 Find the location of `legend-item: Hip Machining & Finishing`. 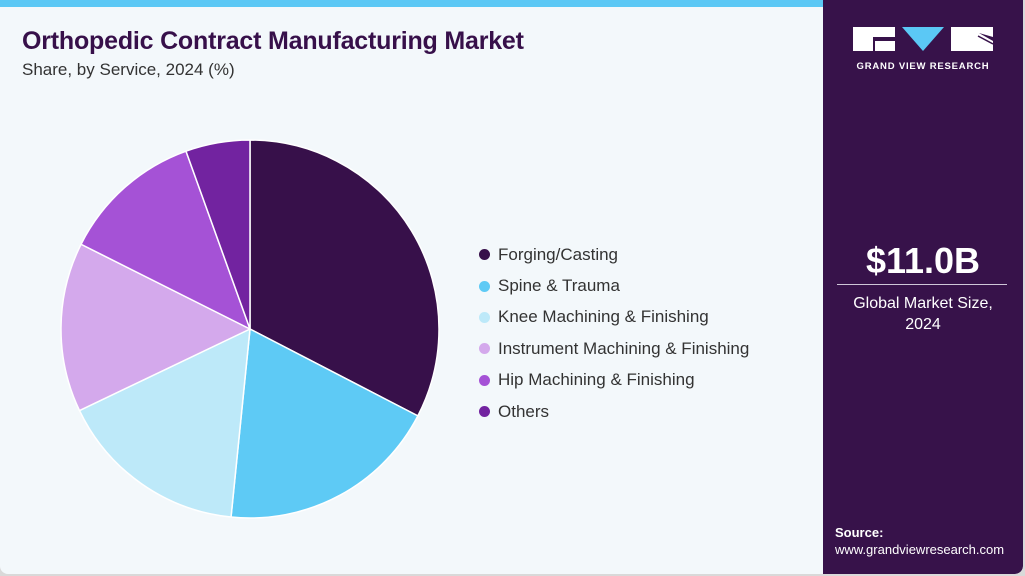

legend-item: Hip Machining & Finishing is located at coordinates (614, 380).